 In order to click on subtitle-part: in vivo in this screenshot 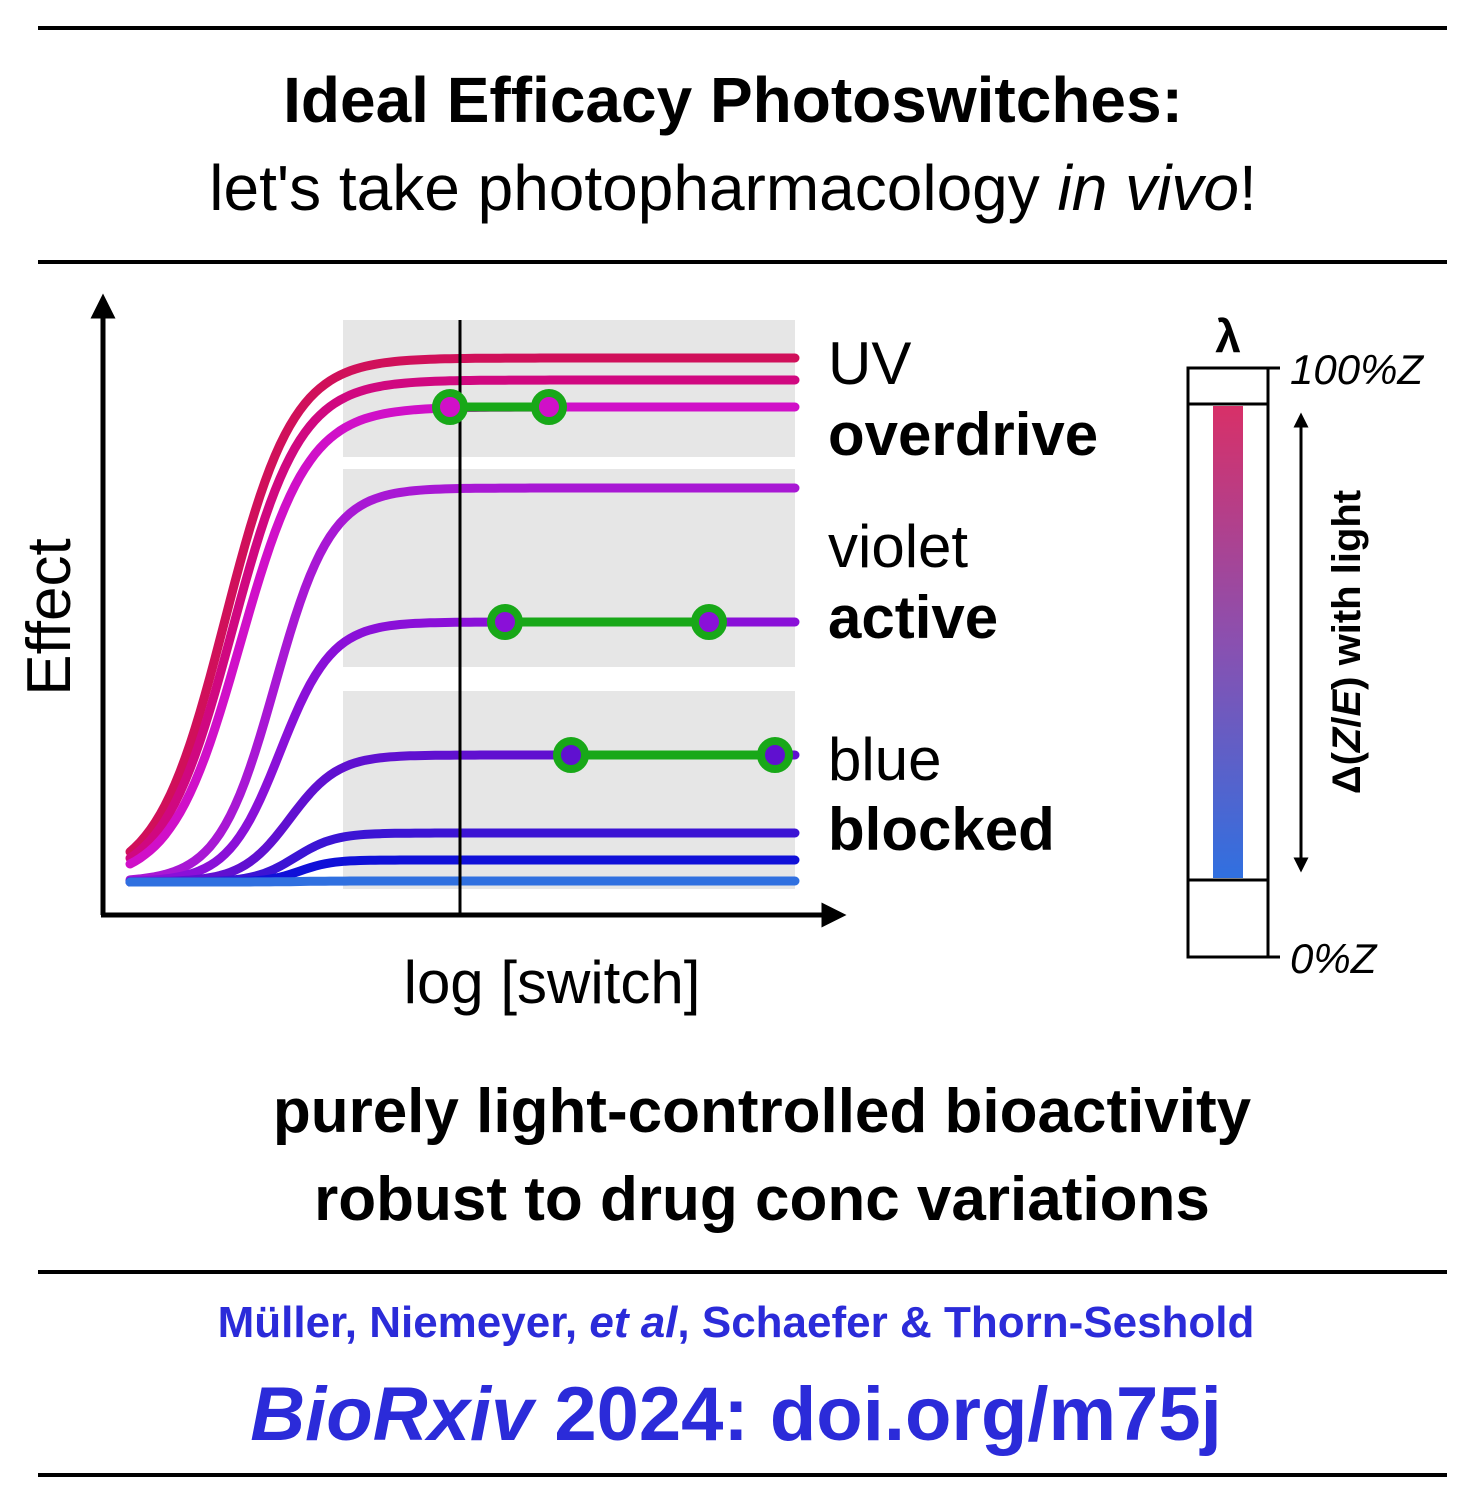, I will do `click(1148, 188)`.